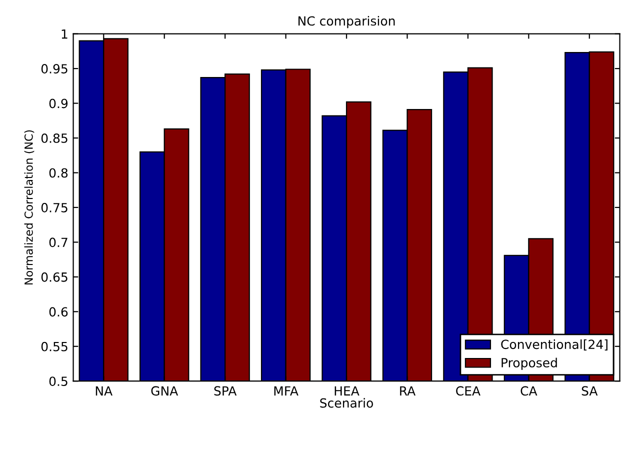  I want to click on x-tick-label: CA, so click(529, 391).